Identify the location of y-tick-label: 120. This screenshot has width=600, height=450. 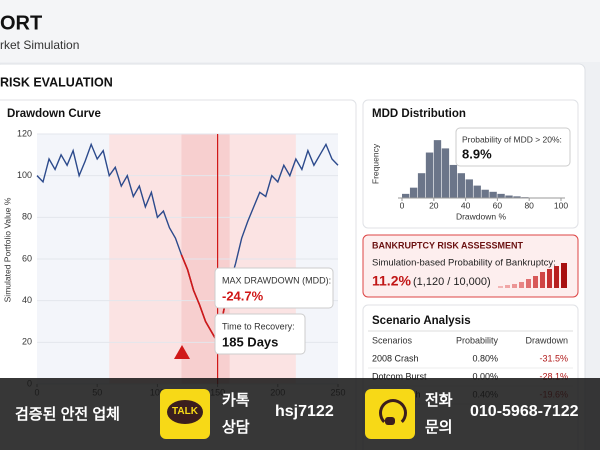
(24, 133).